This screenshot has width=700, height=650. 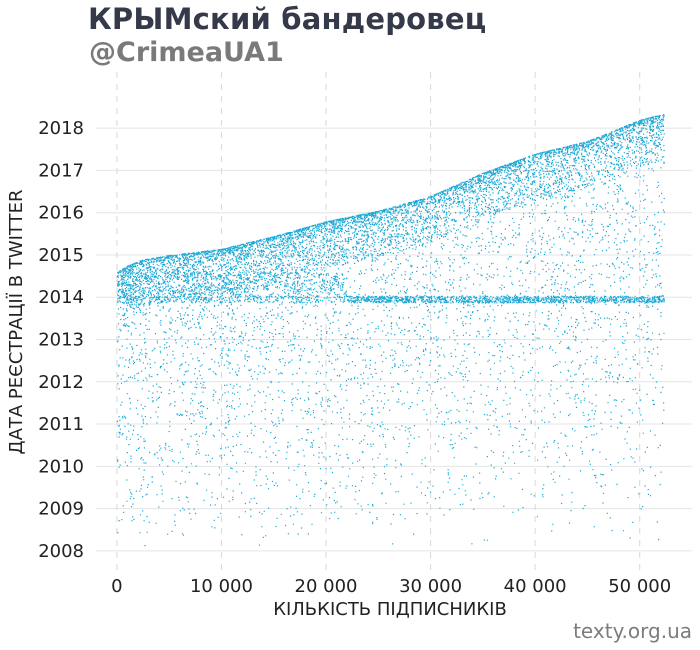 What do you see at coordinates (116, 586) in the screenshot?
I see `x-tick-label: 0` at bounding box center [116, 586].